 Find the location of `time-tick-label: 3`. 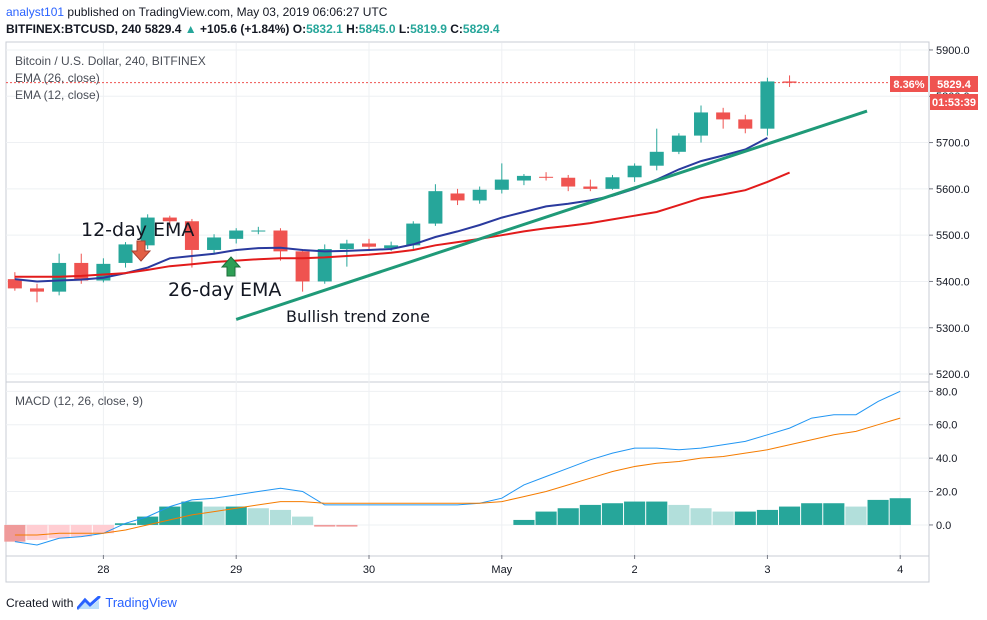

time-tick-label: 3 is located at coordinates (767, 570).